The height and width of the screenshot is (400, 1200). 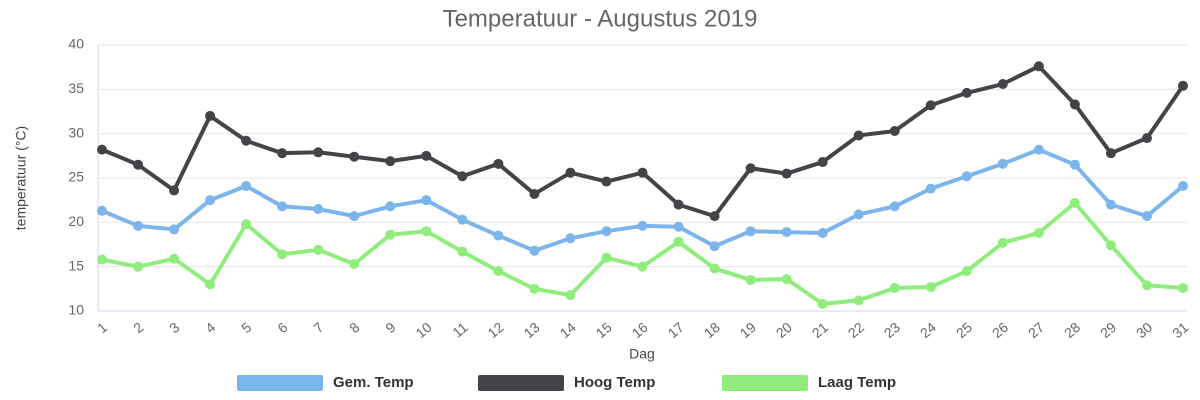 I want to click on x-tick-label: 13, so click(x=531, y=330).